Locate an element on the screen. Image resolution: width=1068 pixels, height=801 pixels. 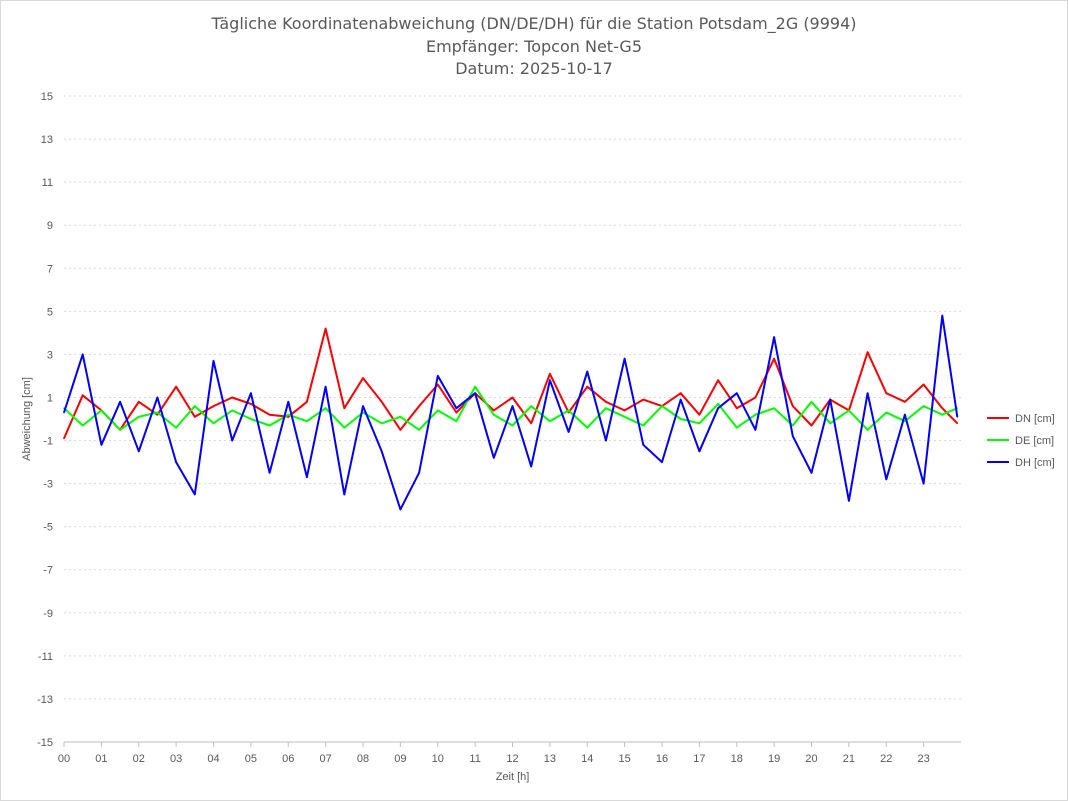
legend-label: DN [cm] is located at coordinates (1035, 419).